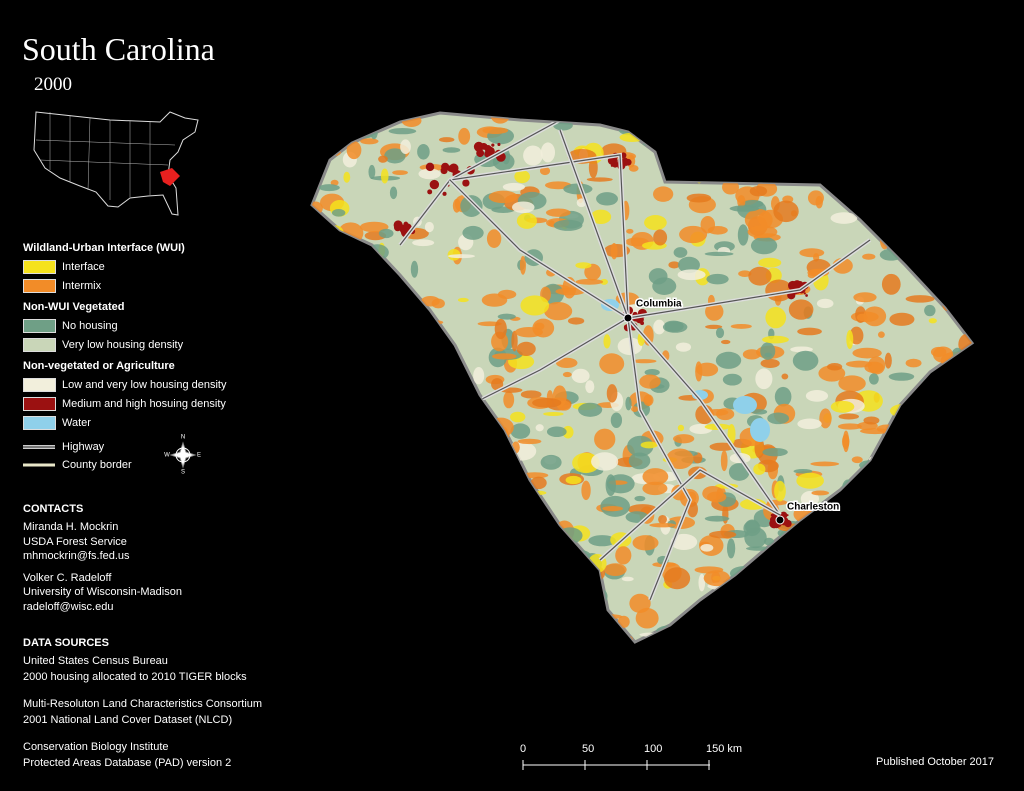 The width and height of the screenshot is (1024, 791). I want to click on subtitle: 2000, so click(53, 84).